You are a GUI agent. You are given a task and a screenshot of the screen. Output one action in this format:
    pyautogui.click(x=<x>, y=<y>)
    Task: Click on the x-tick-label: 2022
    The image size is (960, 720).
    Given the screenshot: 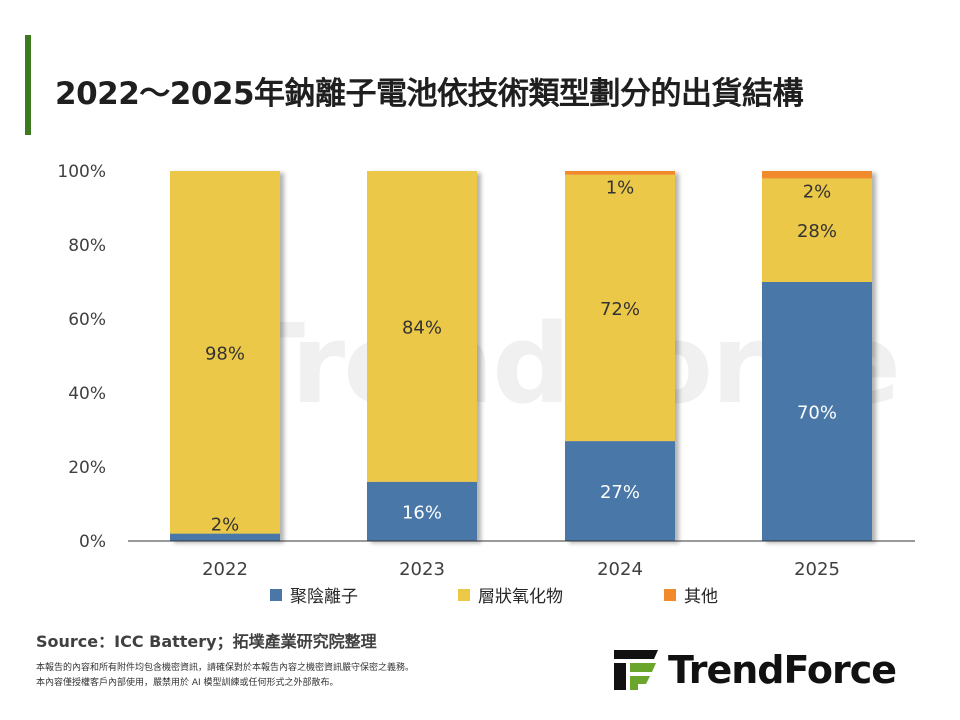 What is the action you would take?
    pyautogui.click(x=225, y=569)
    